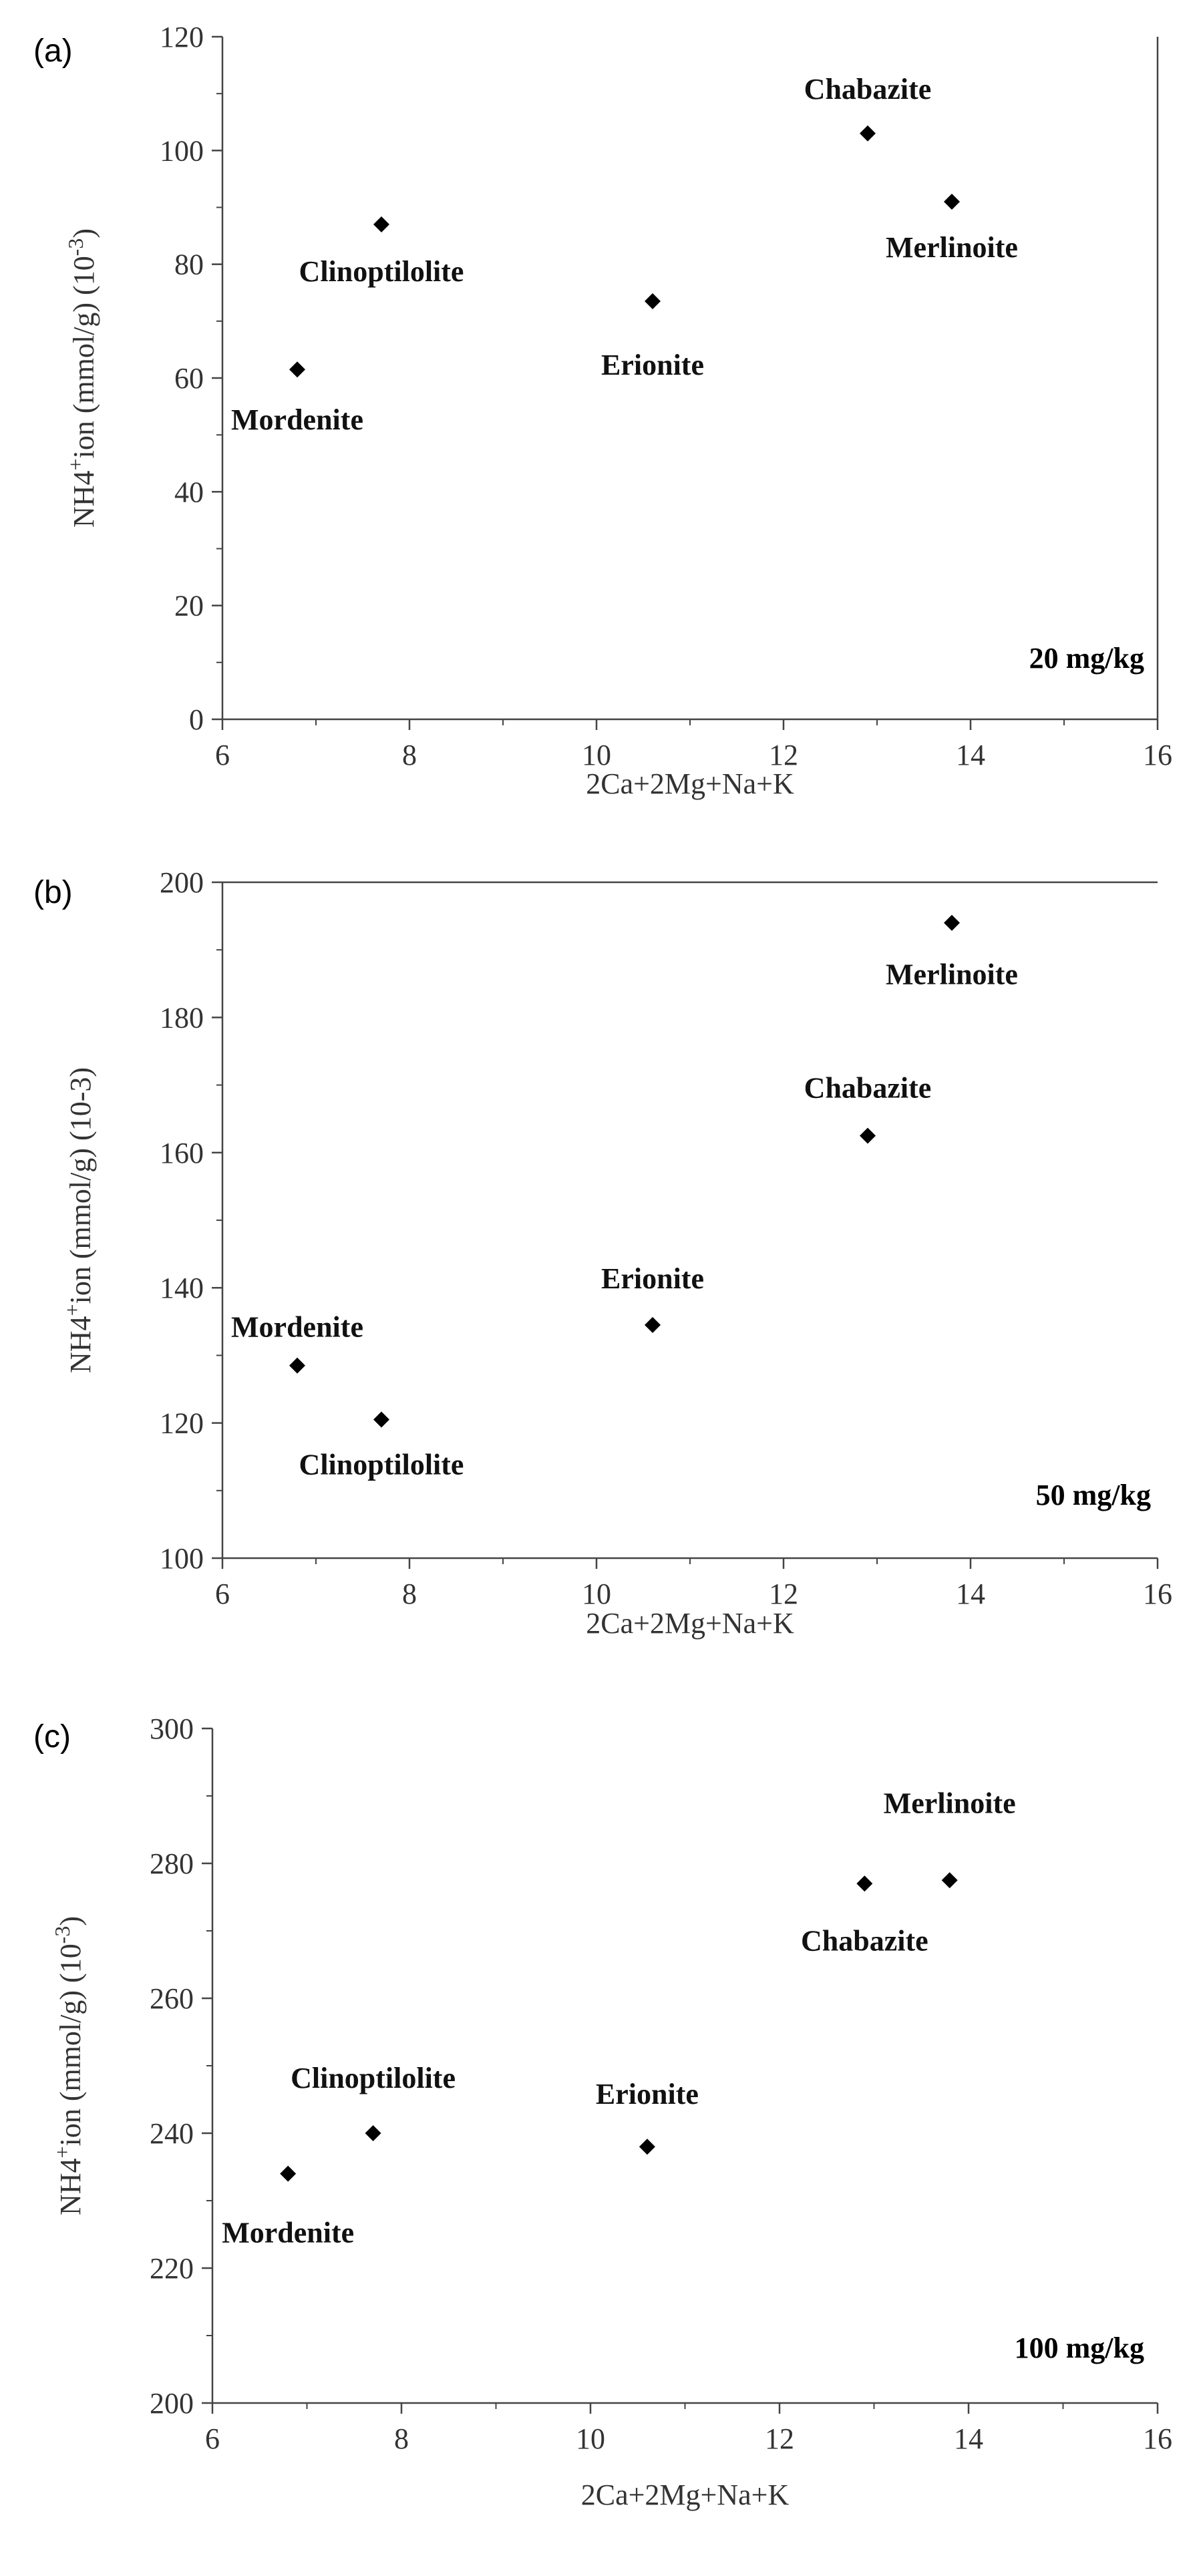  I want to click on y-tick-label: 240, so click(172, 2133).